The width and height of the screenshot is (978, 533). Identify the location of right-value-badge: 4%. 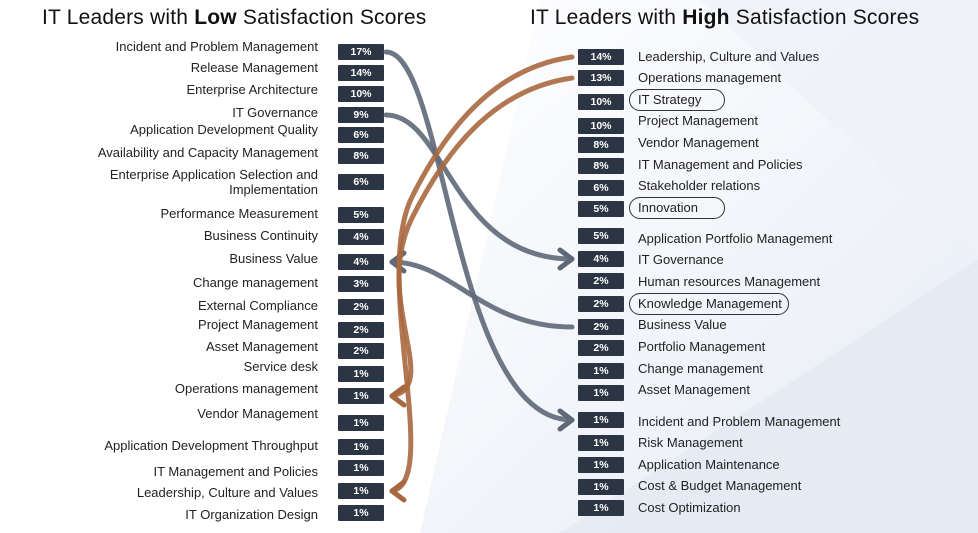
(601, 259).